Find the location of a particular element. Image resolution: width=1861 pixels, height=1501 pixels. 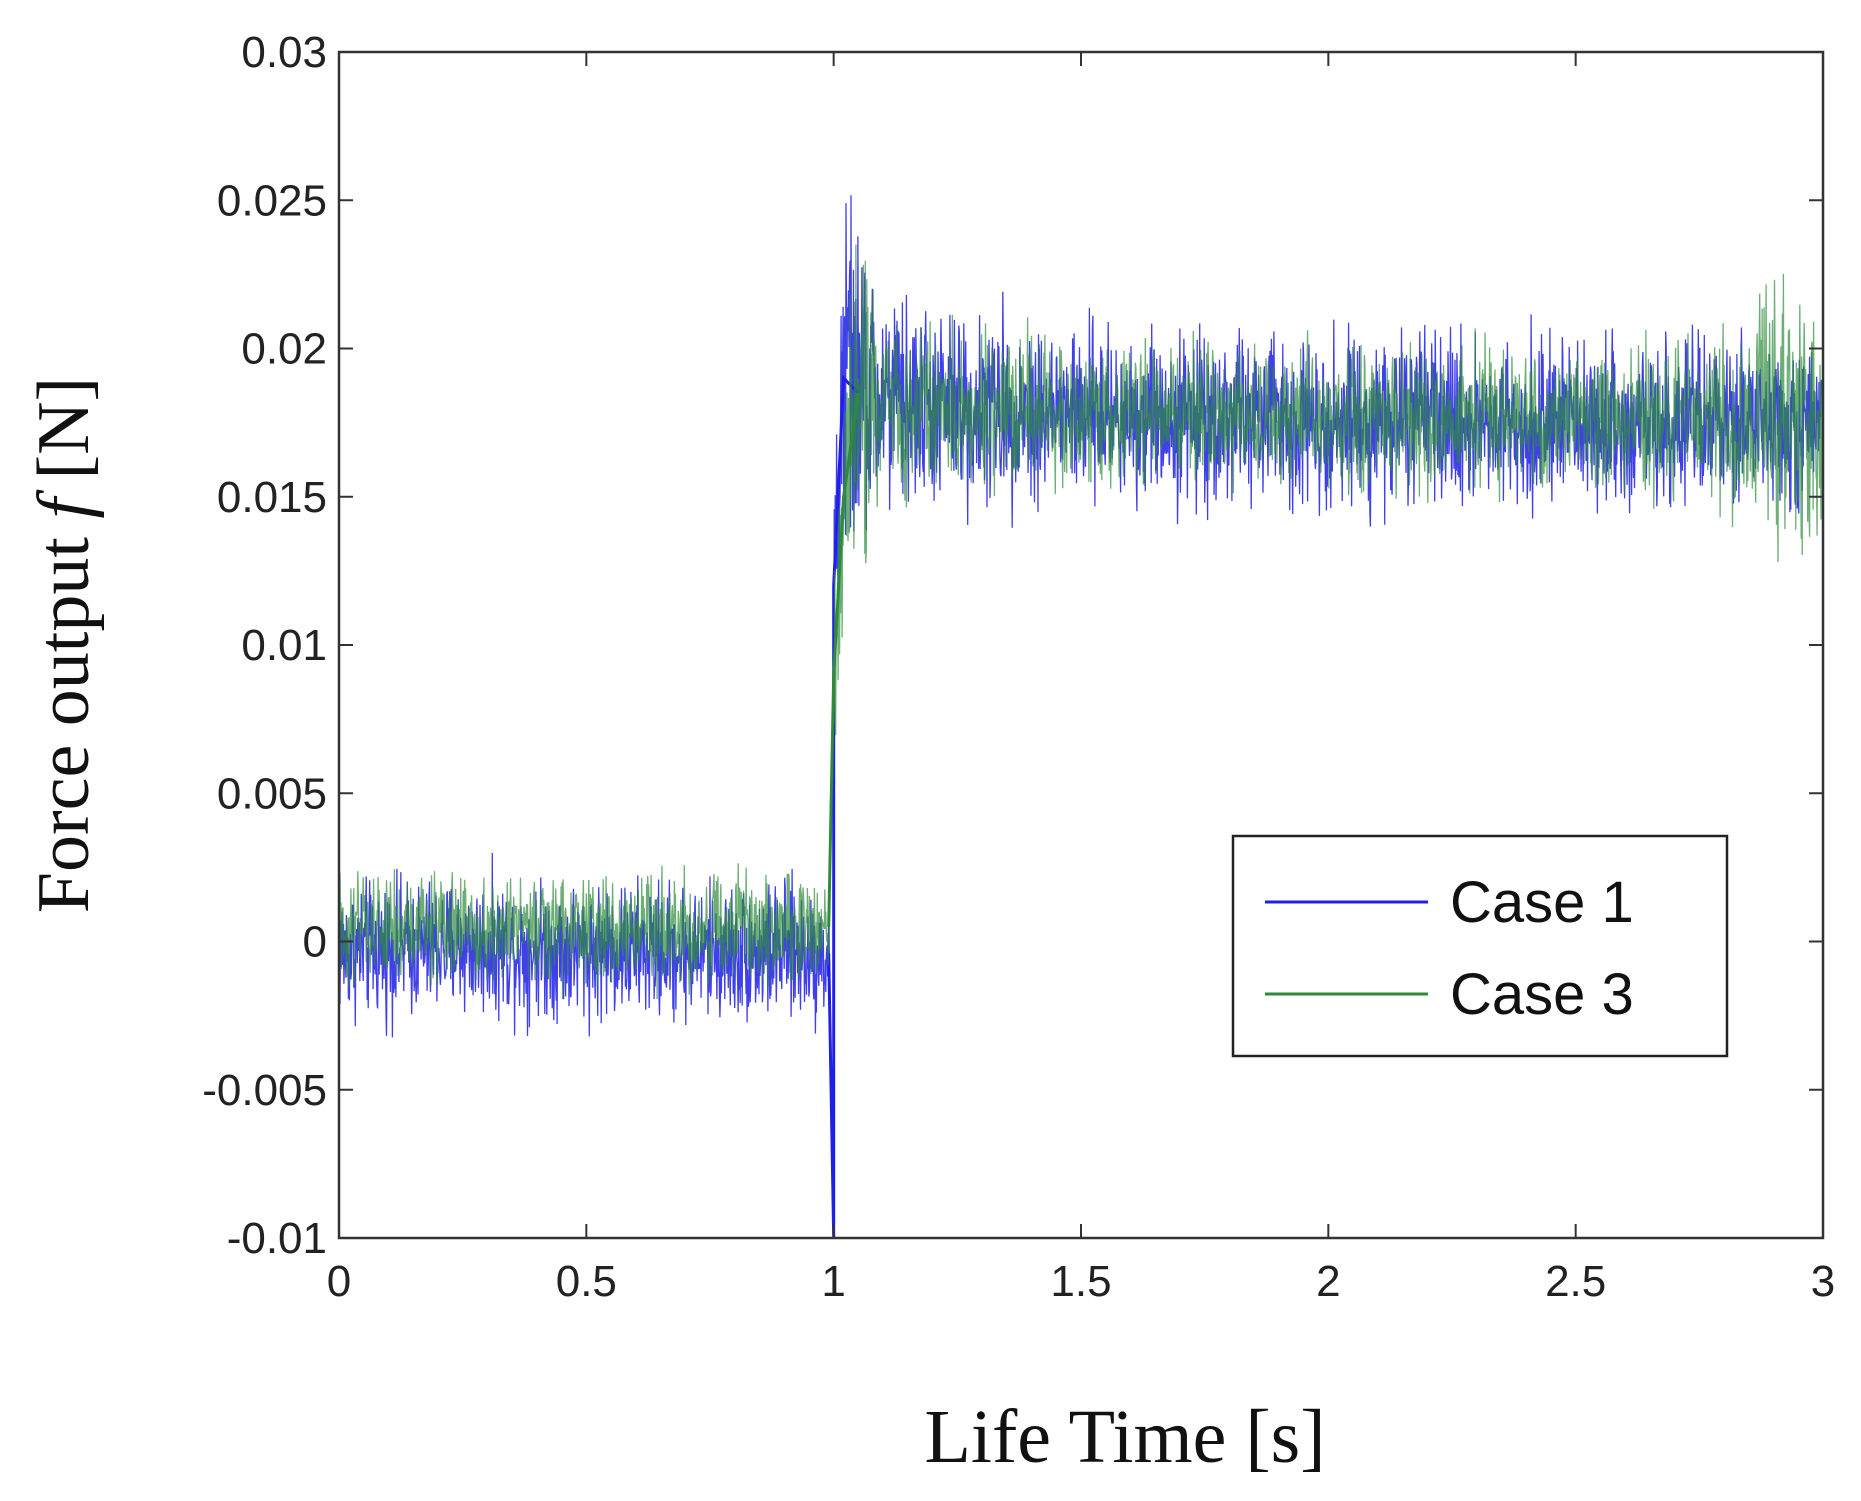

x-axis-title: Life Time [s] is located at coordinates (1124, 1437).